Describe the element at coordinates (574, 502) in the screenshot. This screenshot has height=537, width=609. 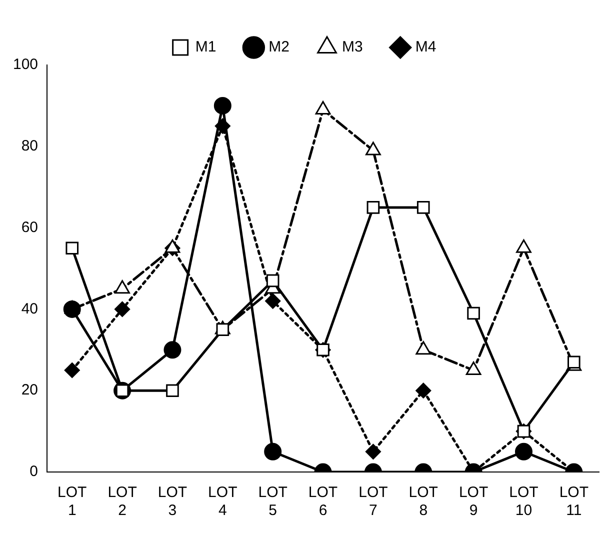
I see `x-tick-label: LOT 11` at that location.